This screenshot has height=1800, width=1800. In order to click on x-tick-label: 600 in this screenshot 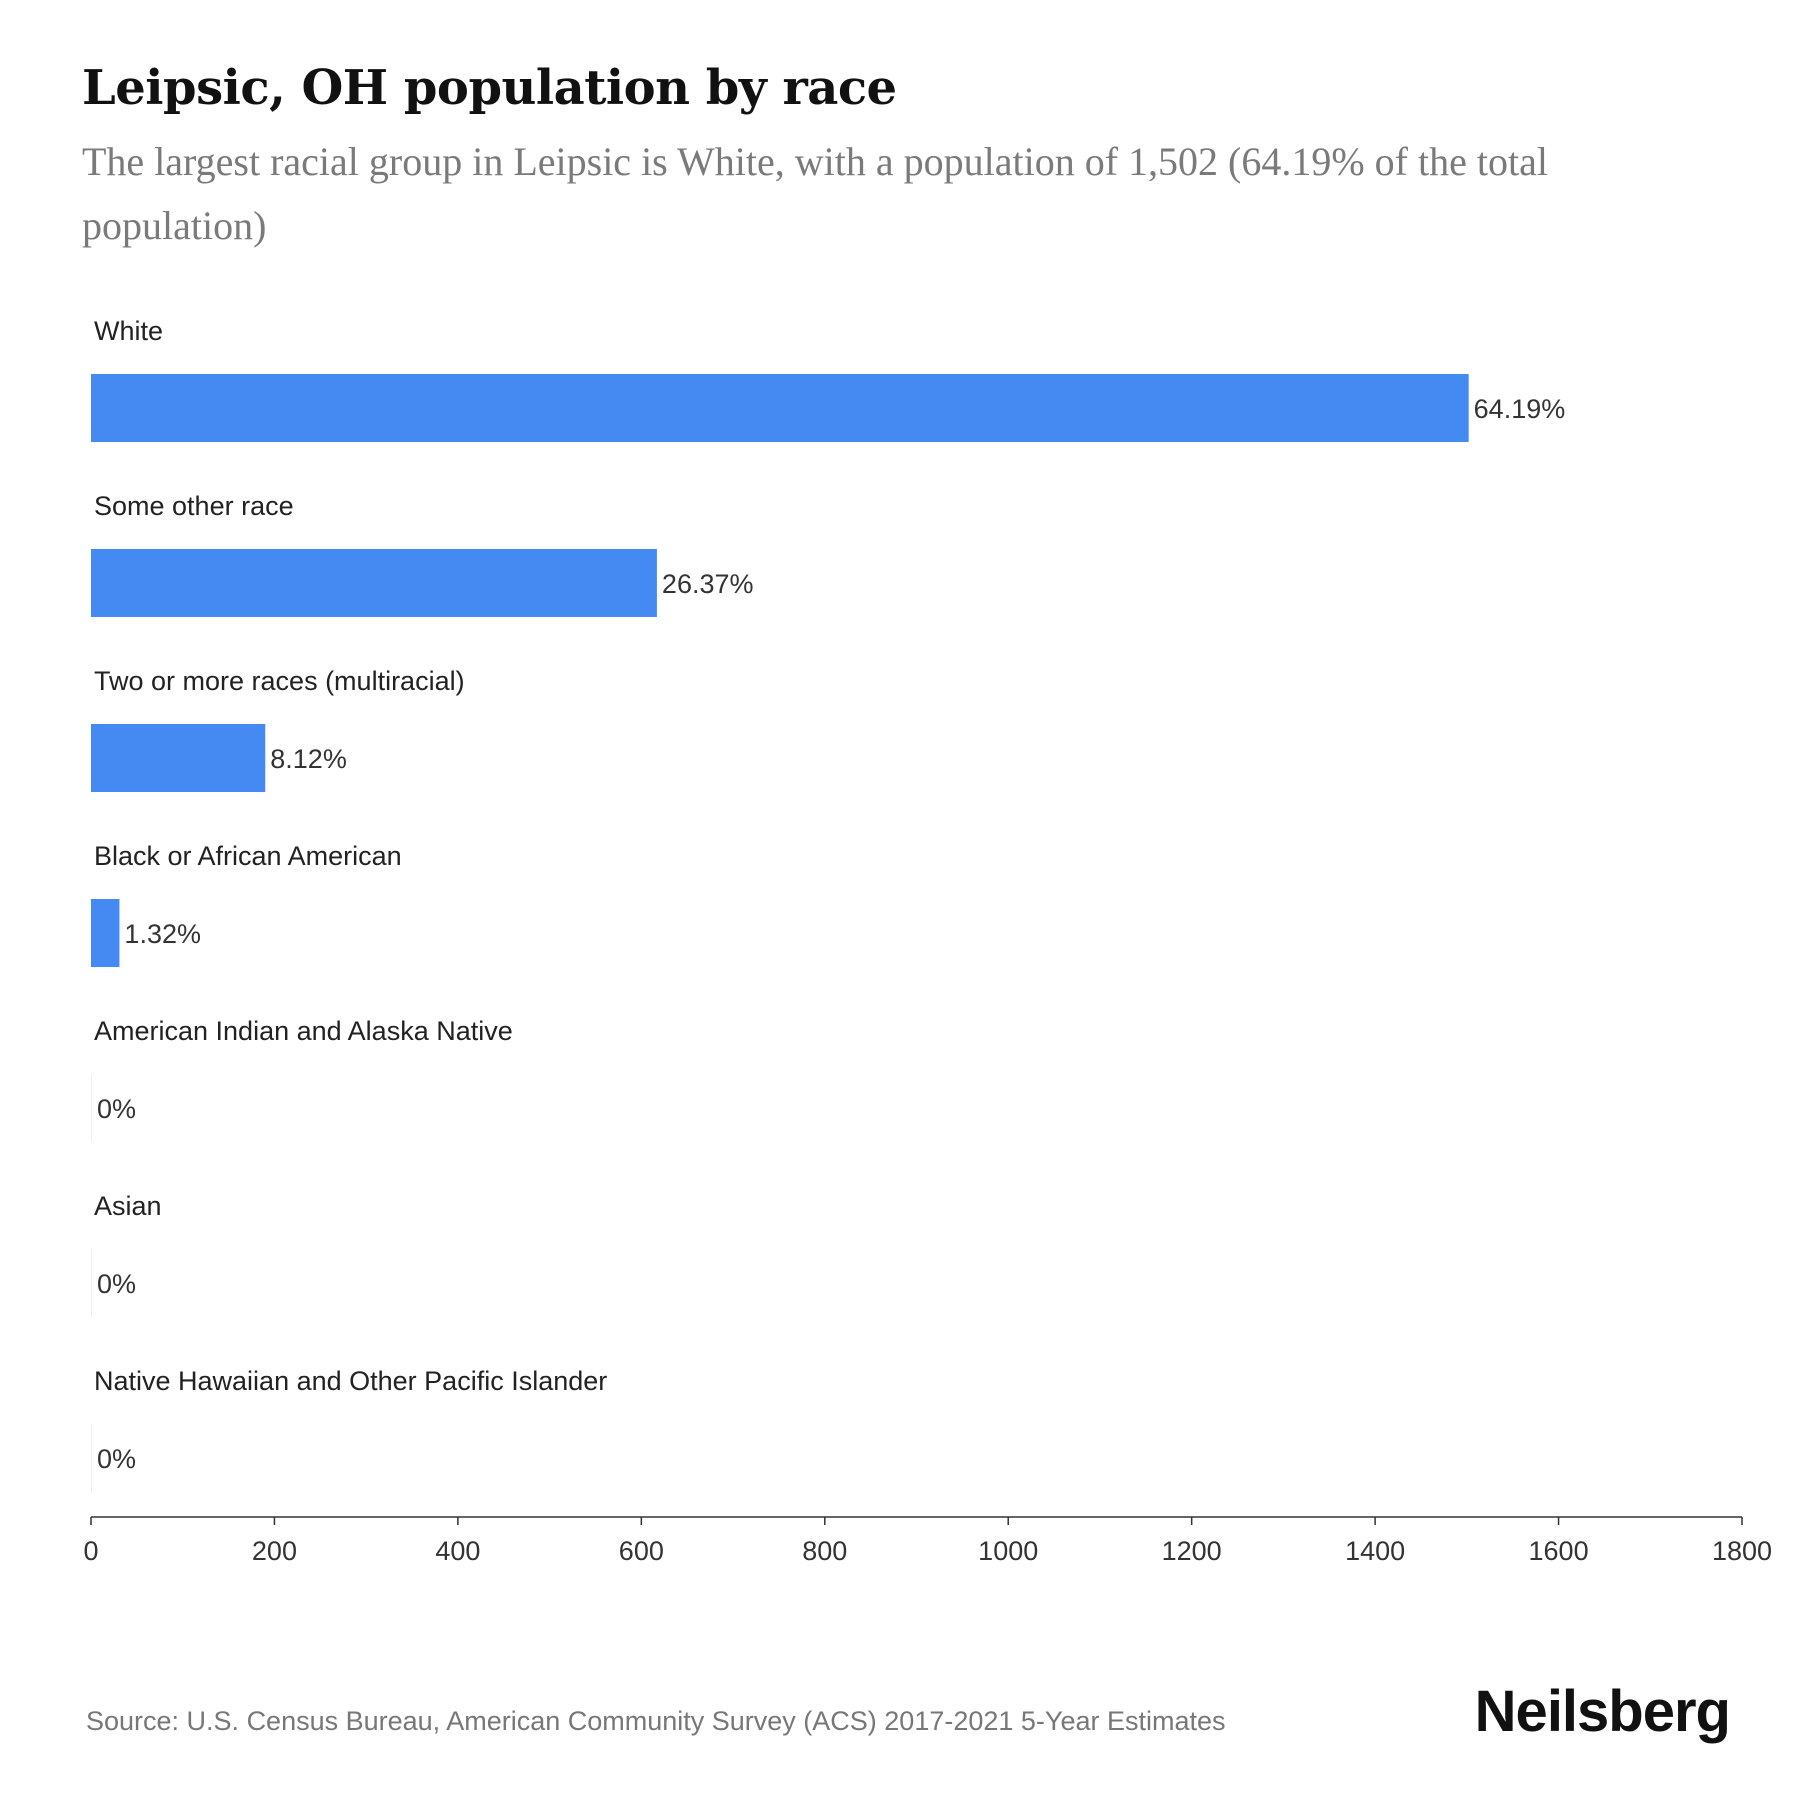, I will do `click(641, 1551)`.